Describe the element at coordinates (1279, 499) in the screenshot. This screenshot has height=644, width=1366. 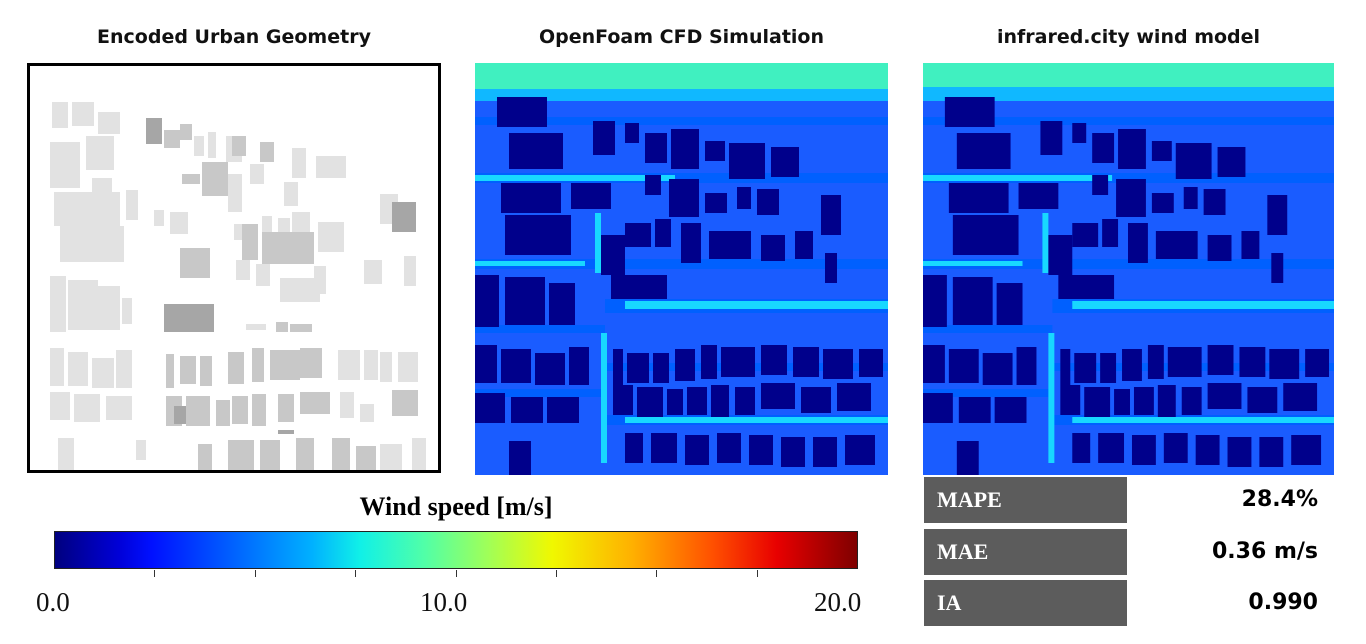
I see `metric-value: 28.4%` at that location.